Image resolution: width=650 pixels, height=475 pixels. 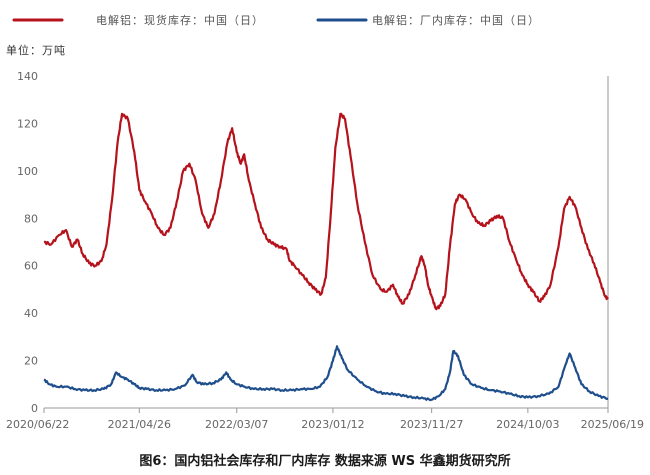 I want to click on x-tick-label: 2023/11/27, so click(x=431, y=424).